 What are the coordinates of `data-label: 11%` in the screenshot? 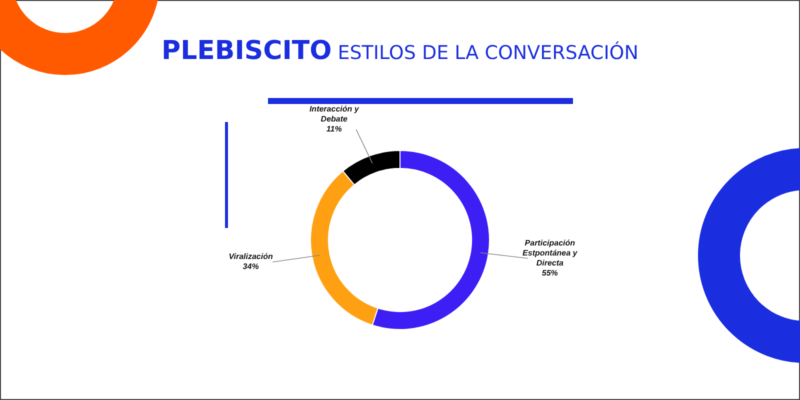 It's located at (334, 129).